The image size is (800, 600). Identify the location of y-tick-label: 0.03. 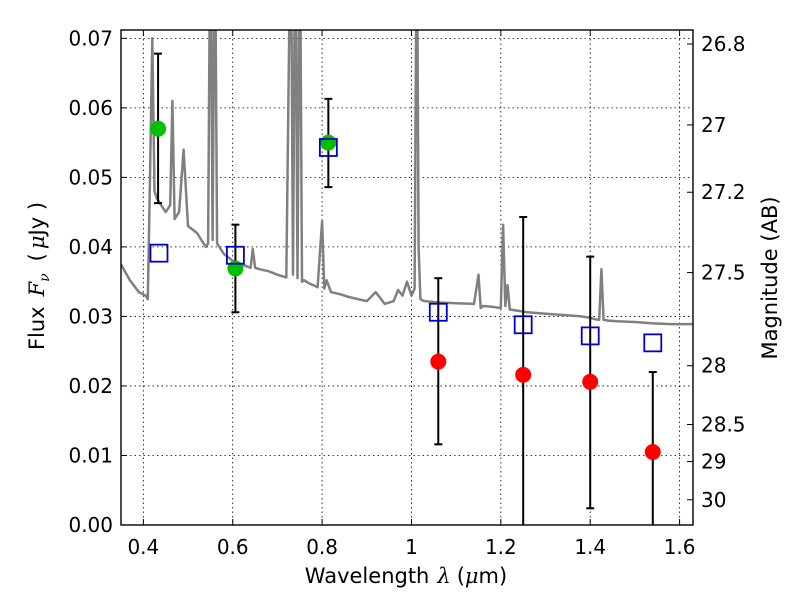
(90, 316).